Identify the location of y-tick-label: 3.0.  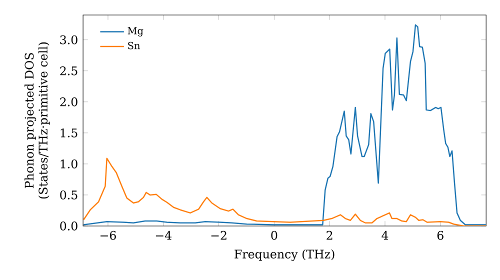
(69, 39).